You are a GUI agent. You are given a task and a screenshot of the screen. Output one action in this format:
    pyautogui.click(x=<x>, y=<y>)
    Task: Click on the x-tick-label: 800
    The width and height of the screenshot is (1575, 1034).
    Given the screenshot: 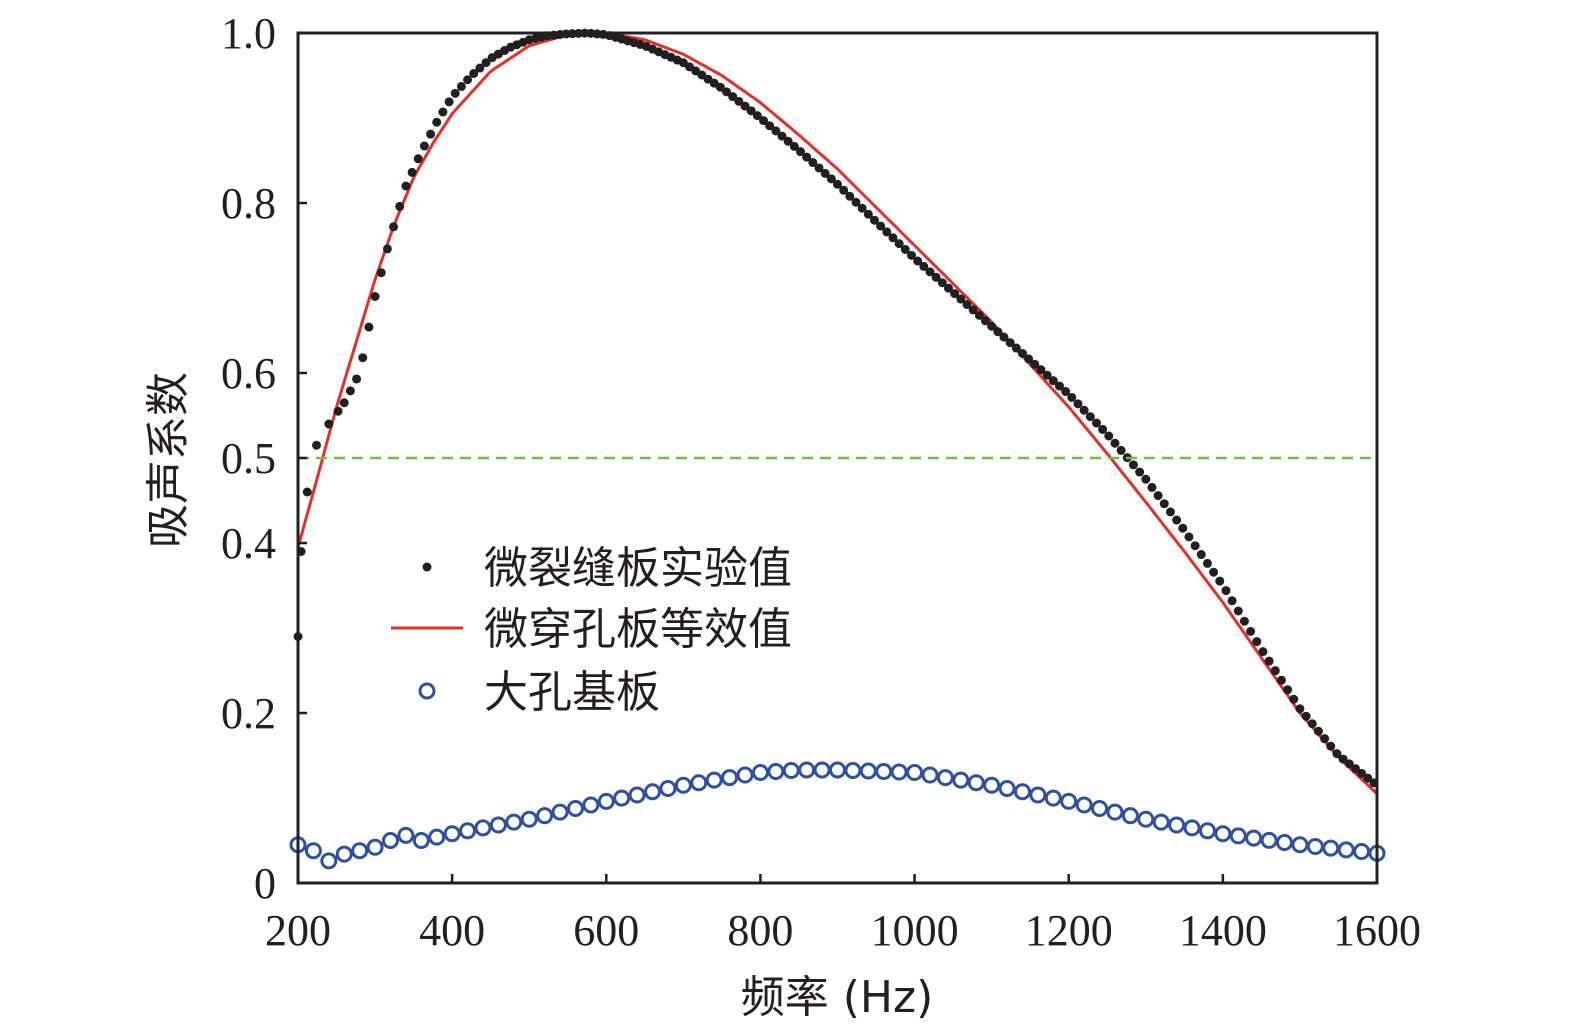 What is the action you would take?
    pyautogui.click(x=760, y=930)
    